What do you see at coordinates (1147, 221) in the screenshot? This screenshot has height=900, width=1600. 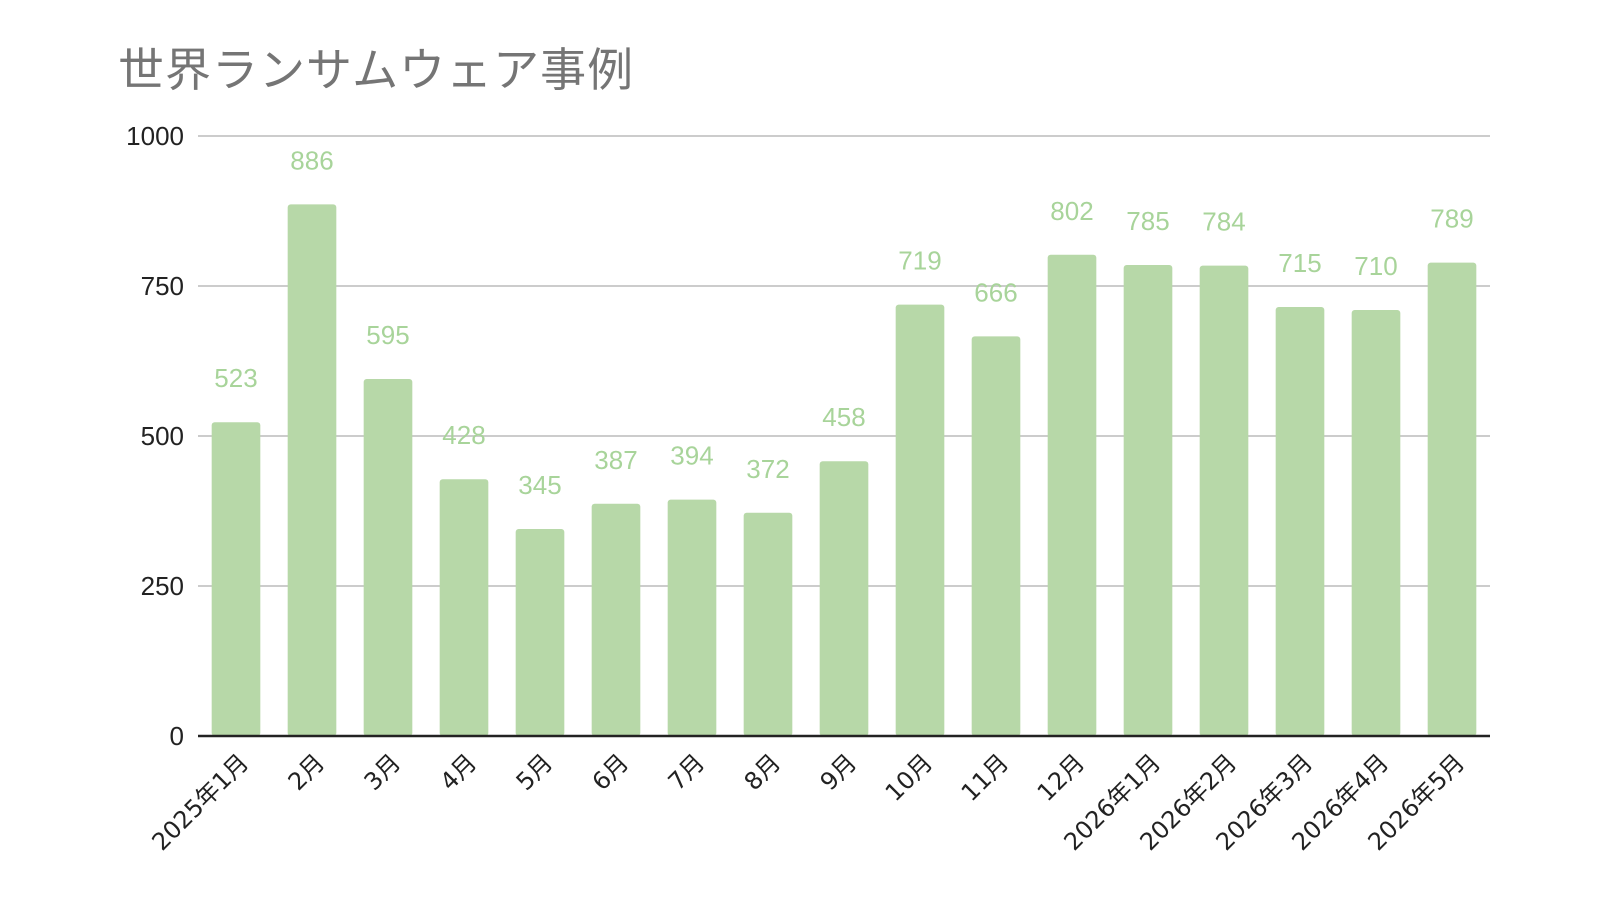 I see `data-label: 785` at bounding box center [1147, 221].